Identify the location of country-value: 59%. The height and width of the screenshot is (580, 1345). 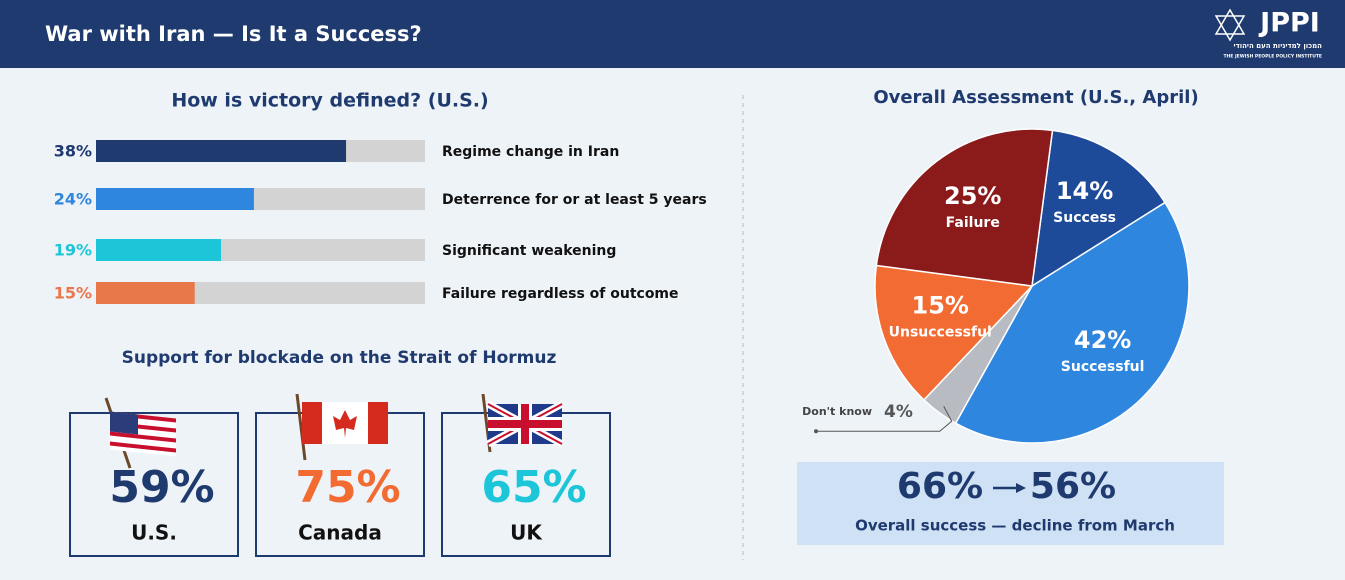
(161, 487).